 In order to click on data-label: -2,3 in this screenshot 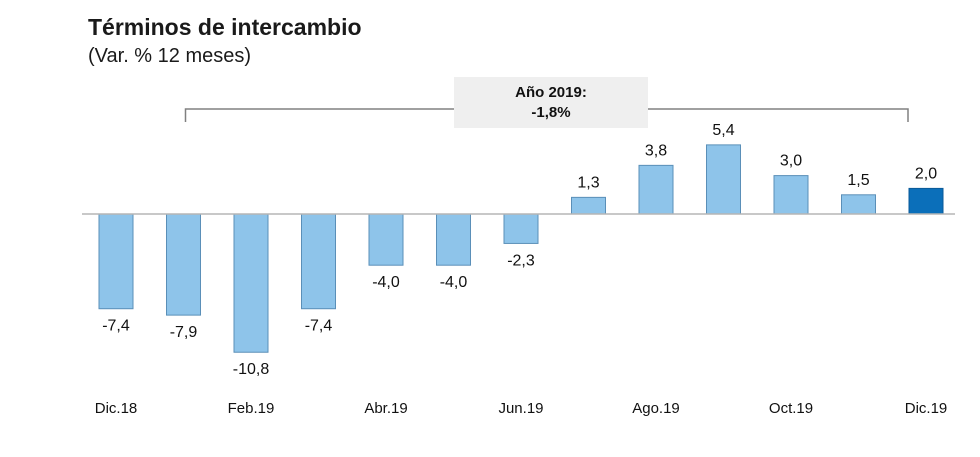, I will do `click(521, 260)`.